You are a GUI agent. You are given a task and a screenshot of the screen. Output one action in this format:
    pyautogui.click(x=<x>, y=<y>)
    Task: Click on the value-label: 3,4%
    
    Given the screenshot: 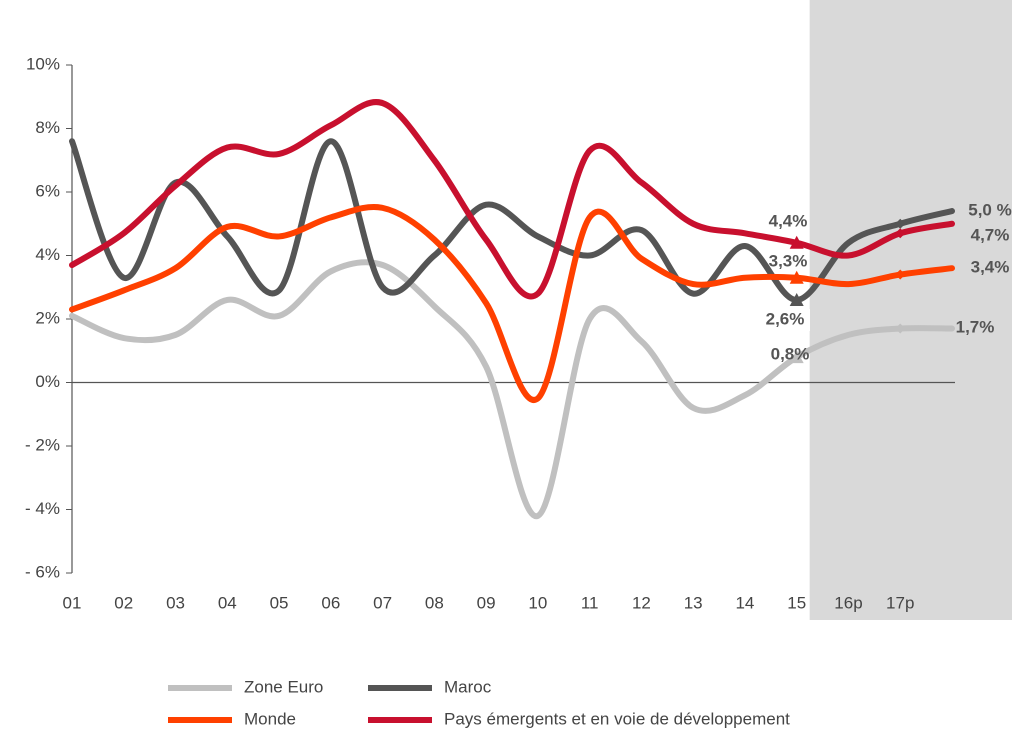 What is the action you would take?
    pyautogui.click(x=990, y=266)
    